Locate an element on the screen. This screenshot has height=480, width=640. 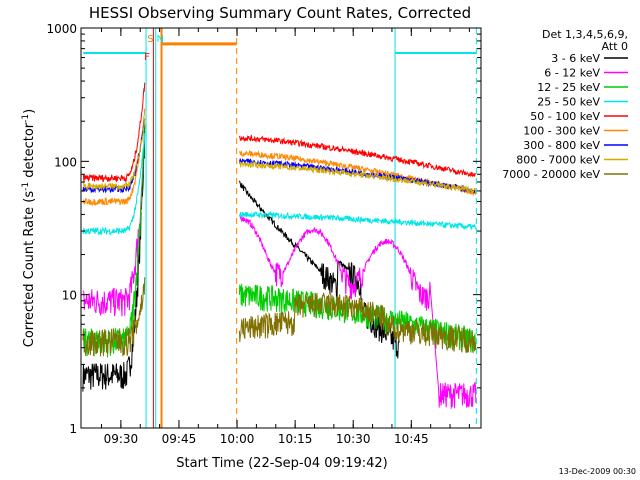
legend-label: 25 - 50 keV is located at coordinates (568, 102).